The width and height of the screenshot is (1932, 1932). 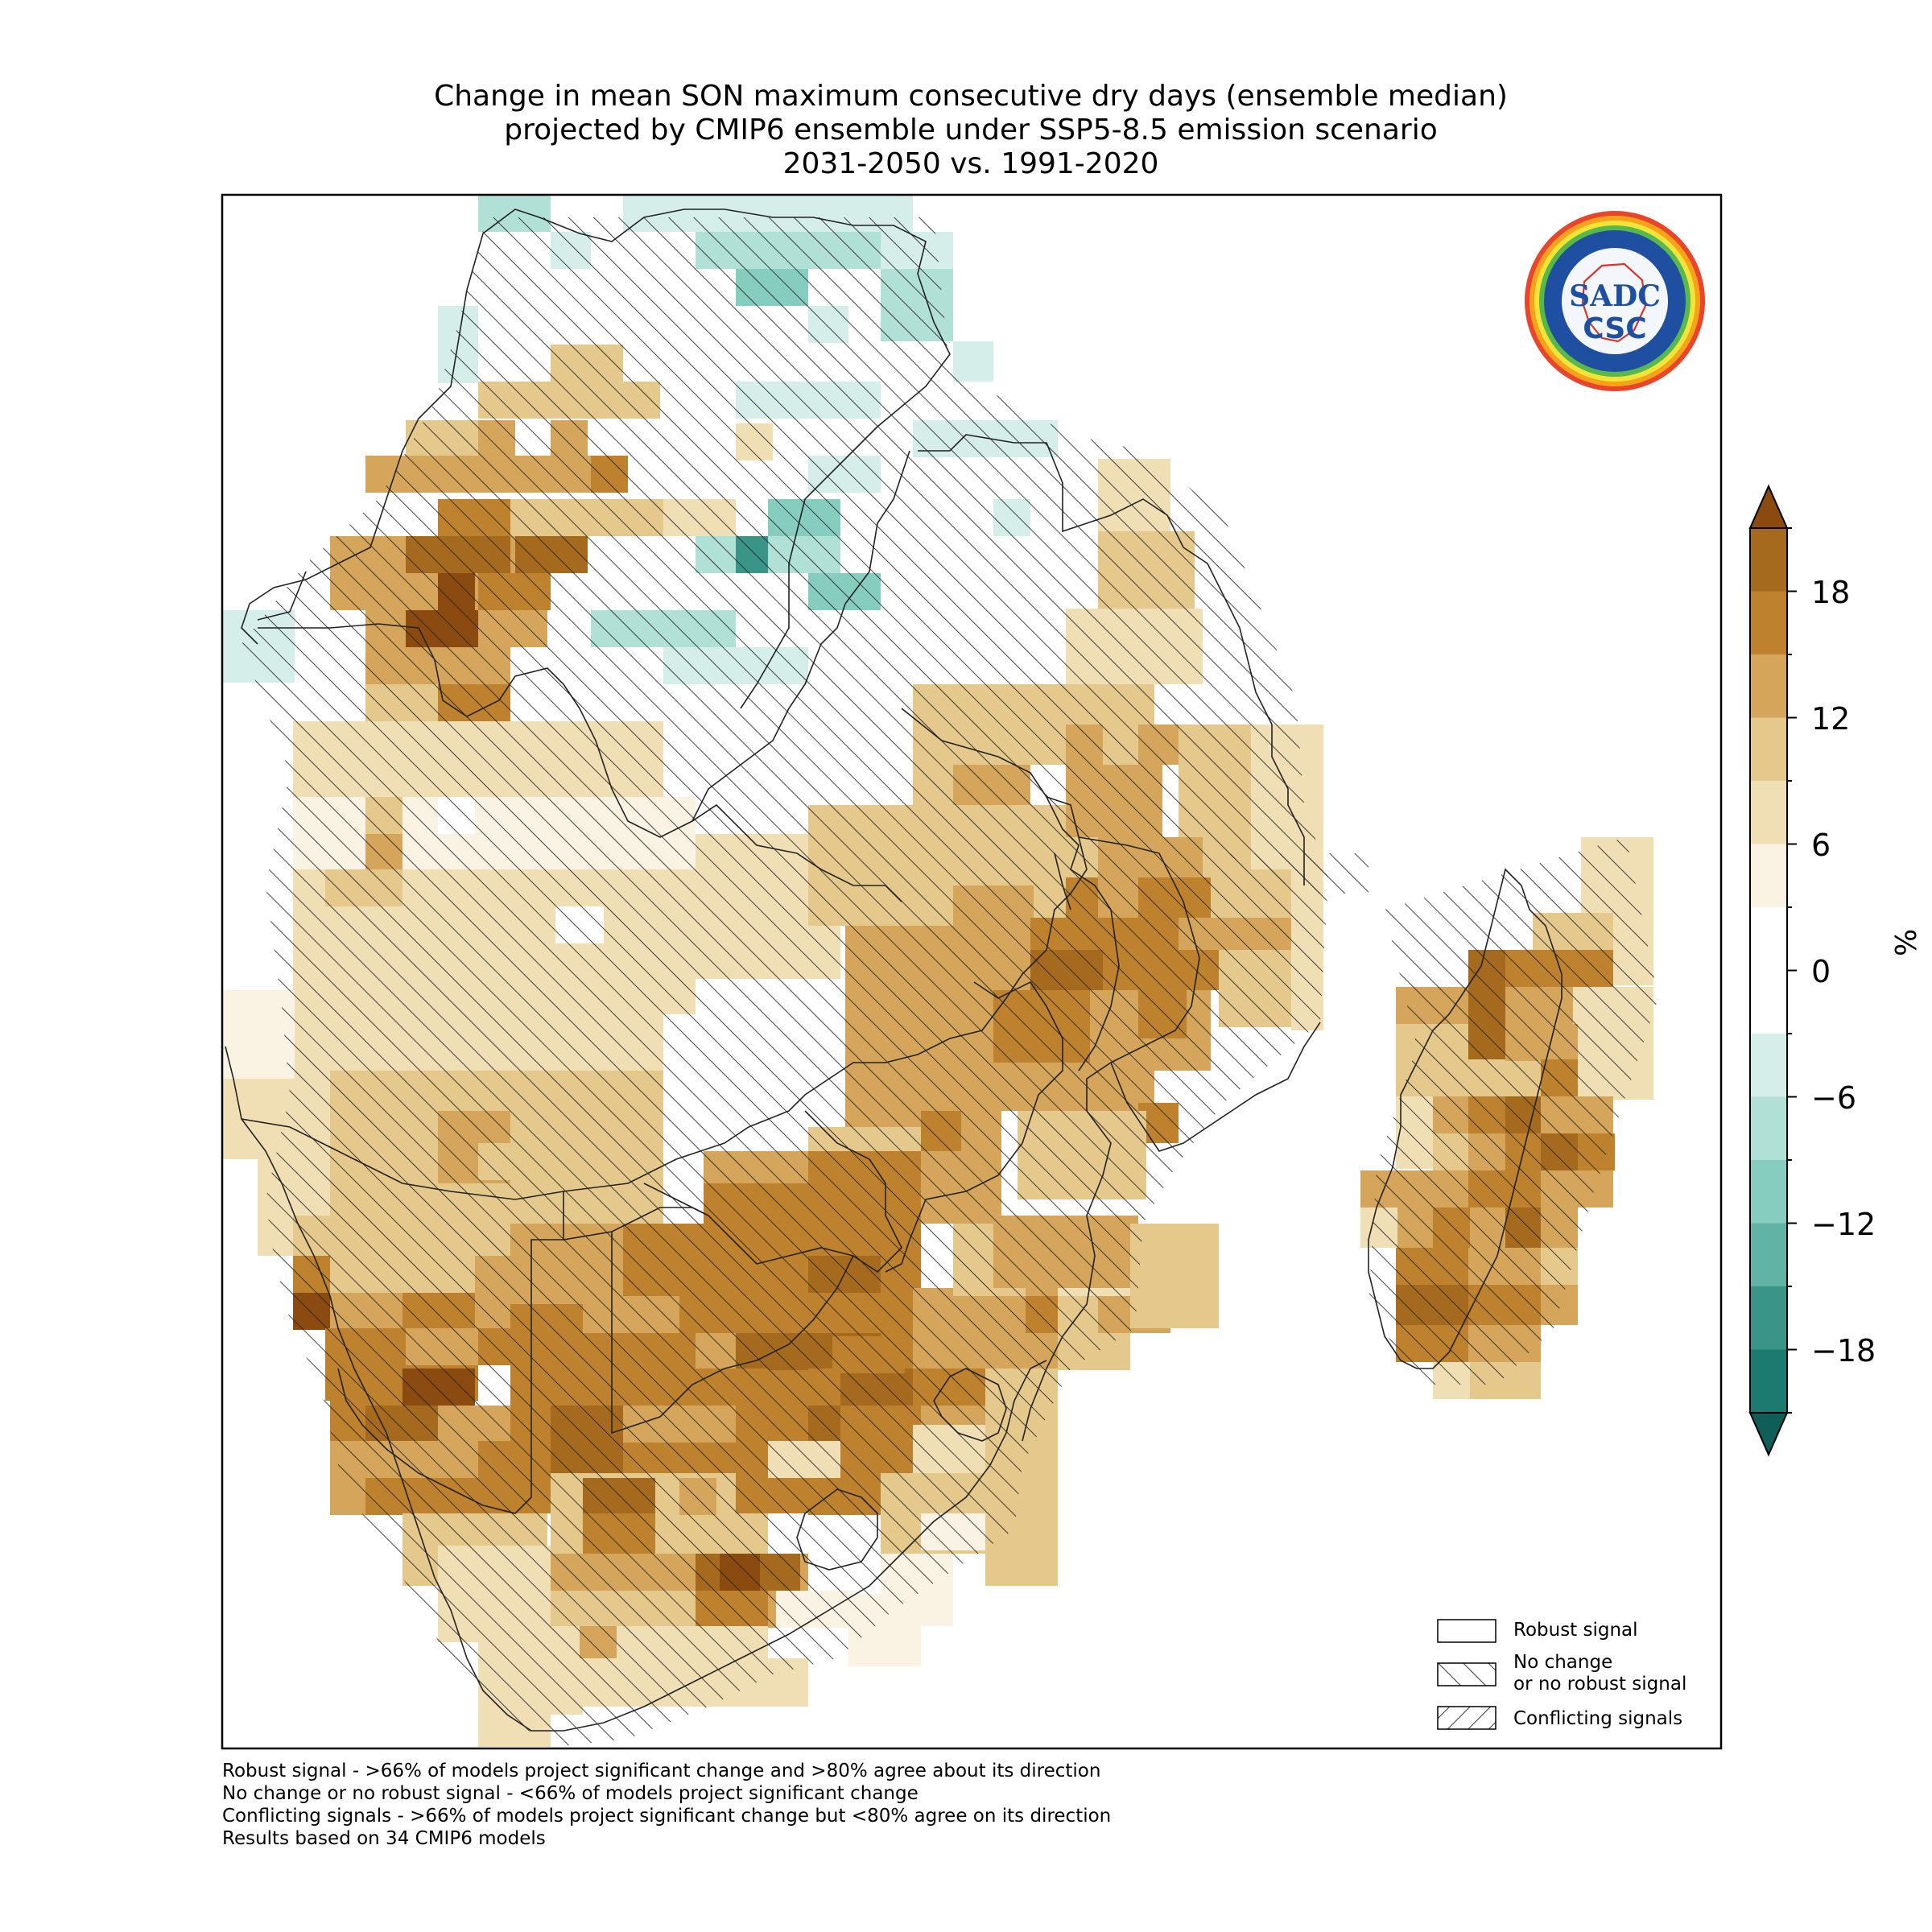 What do you see at coordinates (1769, 1434) in the screenshot?
I see `colorbar-extend-min` at bounding box center [1769, 1434].